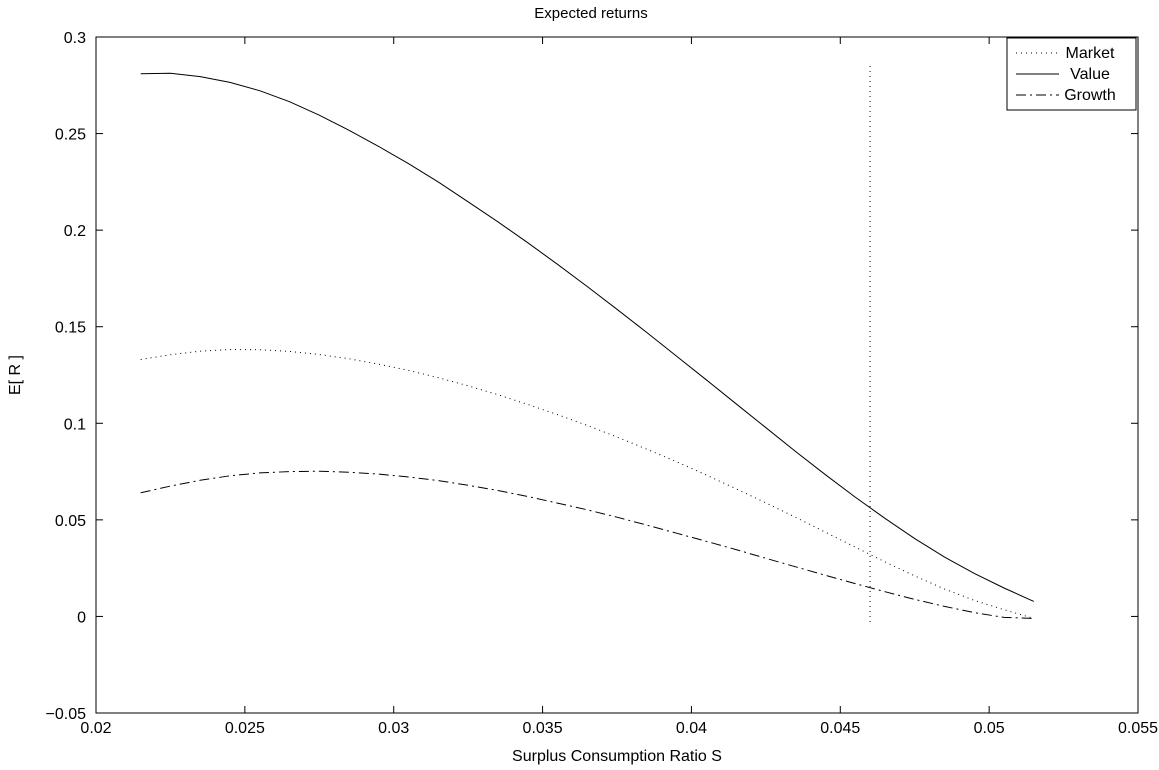  I want to click on x-tick-label: 0.025, so click(245, 728).